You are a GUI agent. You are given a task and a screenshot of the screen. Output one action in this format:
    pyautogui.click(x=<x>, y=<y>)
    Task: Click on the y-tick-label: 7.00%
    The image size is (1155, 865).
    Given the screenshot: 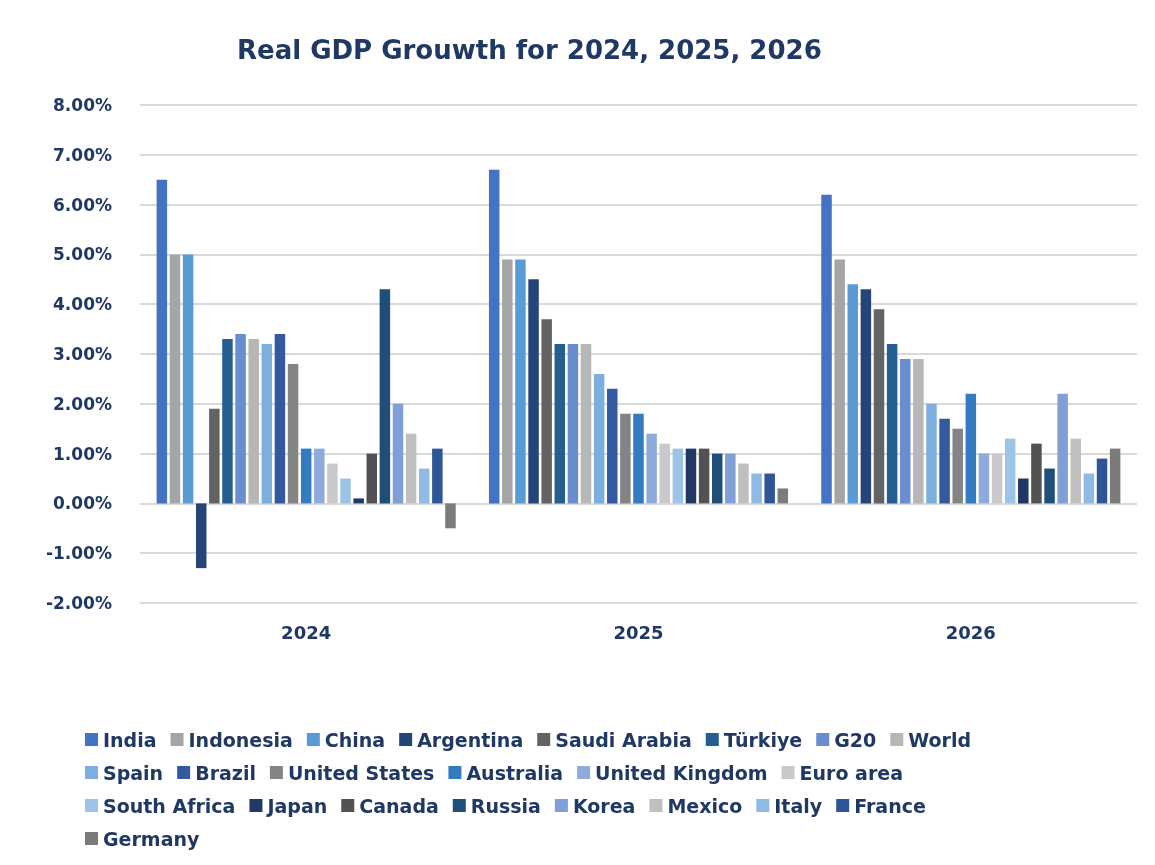 What is the action you would take?
    pyautogui.click(x=82, y=154)
    